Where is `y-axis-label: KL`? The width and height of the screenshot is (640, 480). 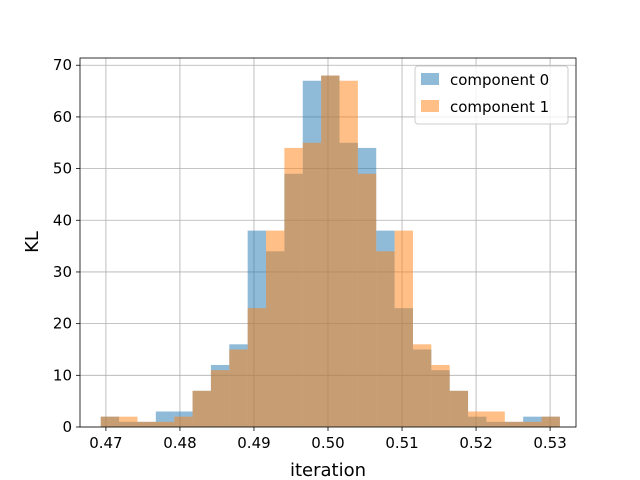 y-axis-label: KL is located at coordinates (32, 242).